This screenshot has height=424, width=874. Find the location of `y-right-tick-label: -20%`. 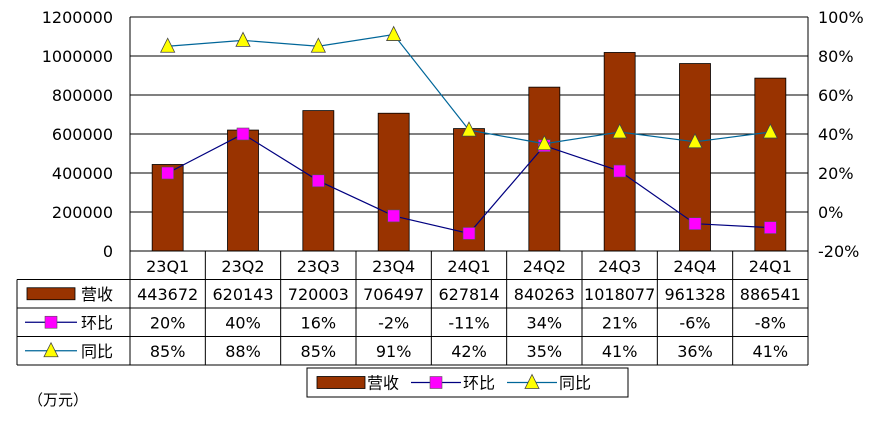

y-right-tick-label: -20% is located at coordinates (838, 251).